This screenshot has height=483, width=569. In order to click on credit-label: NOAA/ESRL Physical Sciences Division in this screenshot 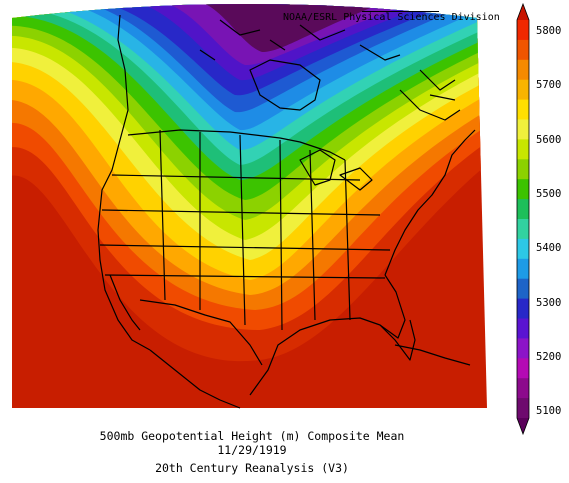, I will do `click(391, 17)`.